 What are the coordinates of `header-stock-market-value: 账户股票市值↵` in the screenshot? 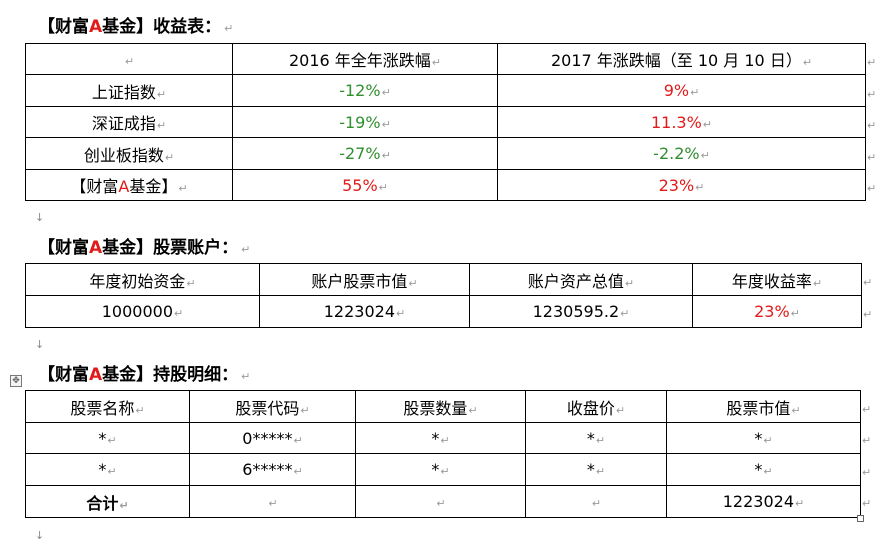 It's located at (364, 279).